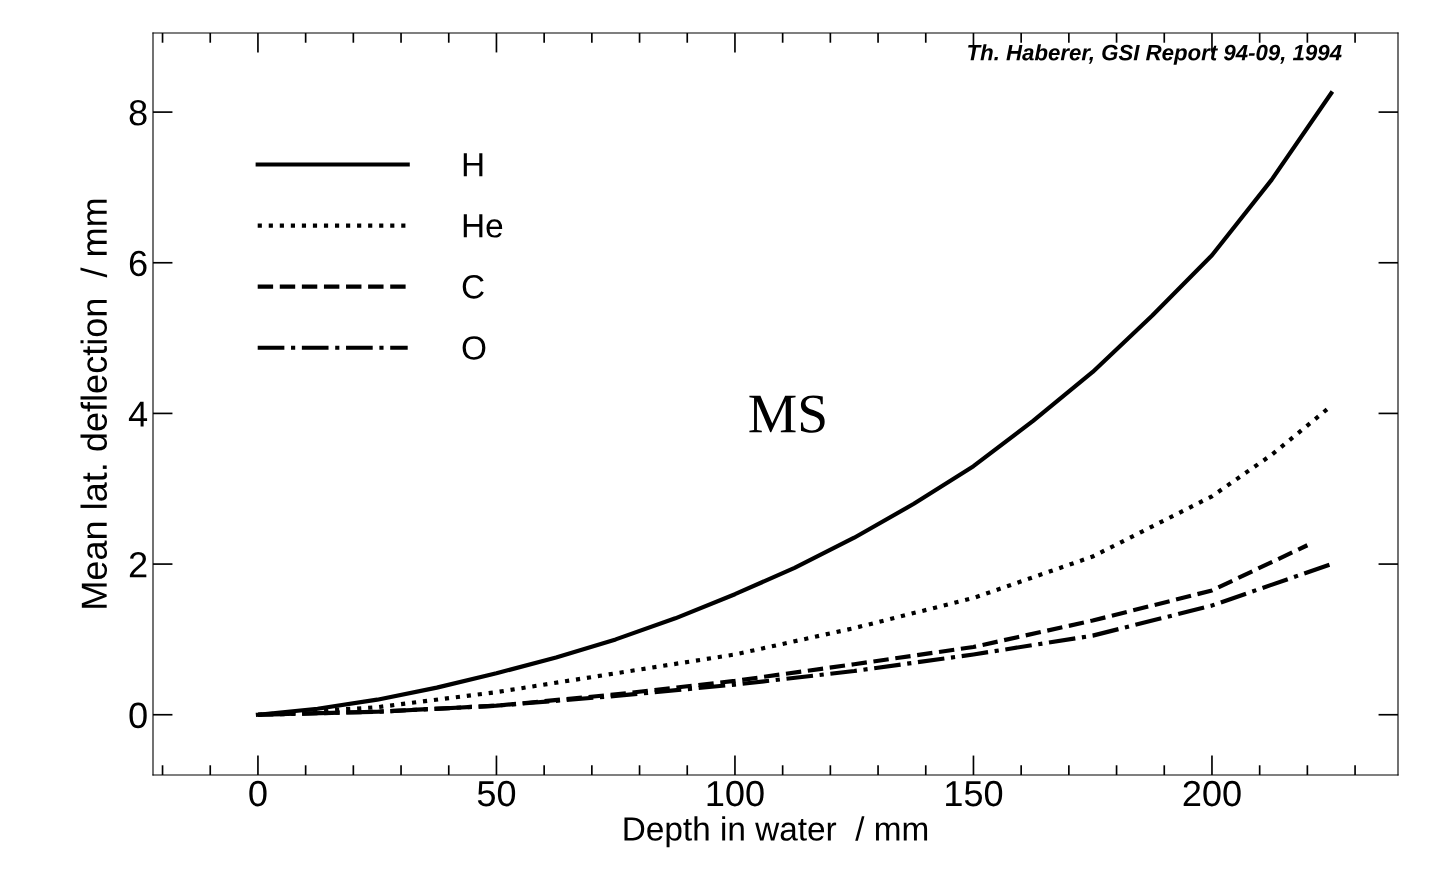 The height and width of the screenshot is (892, 1455). I want to click on x-tick-label: 50, so click(496, 793).